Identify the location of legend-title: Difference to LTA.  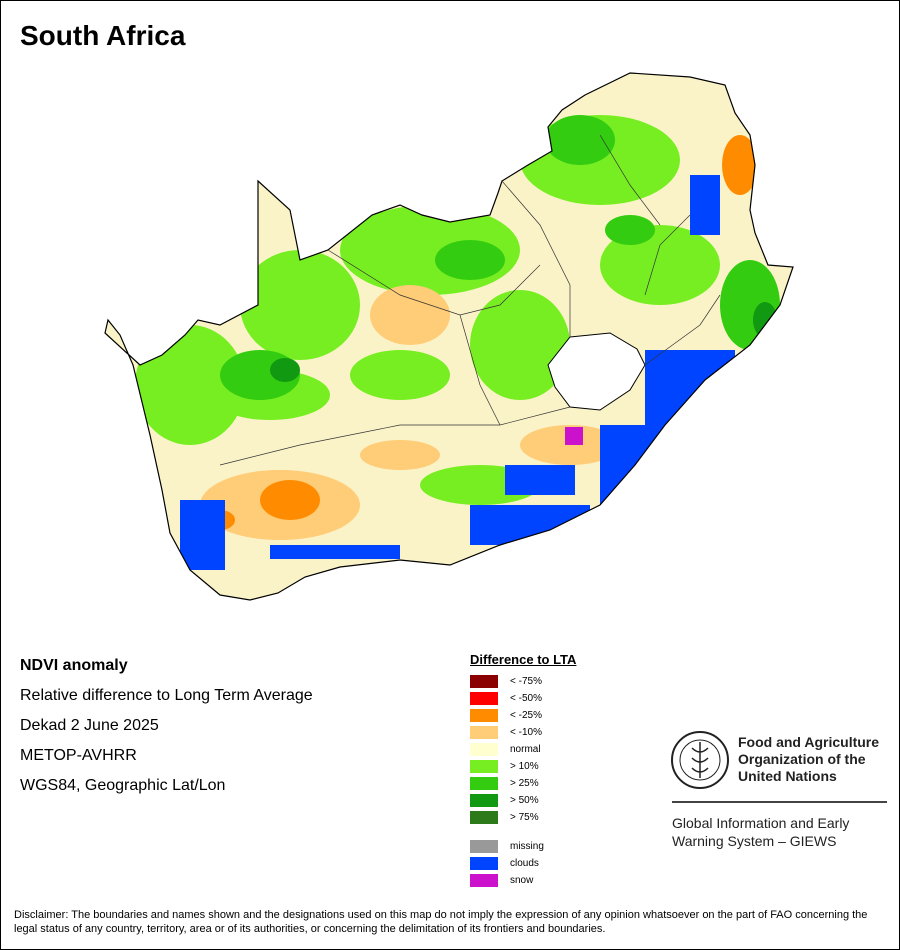
(523, 659).